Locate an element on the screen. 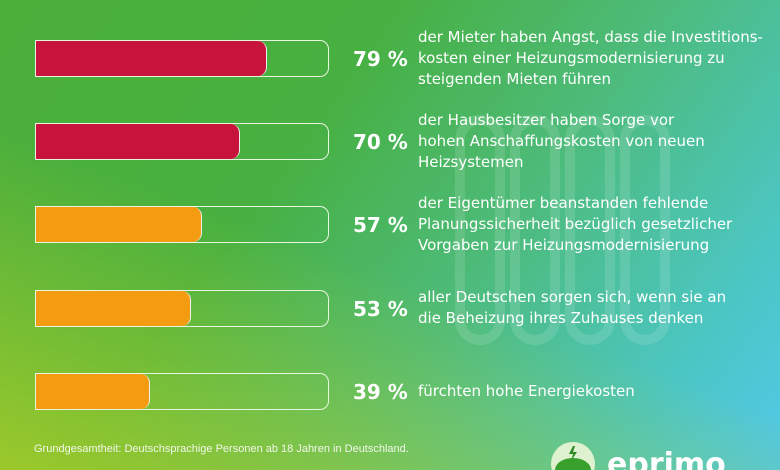  label-line: Heizsystemen is located at coordinates (471, 161).